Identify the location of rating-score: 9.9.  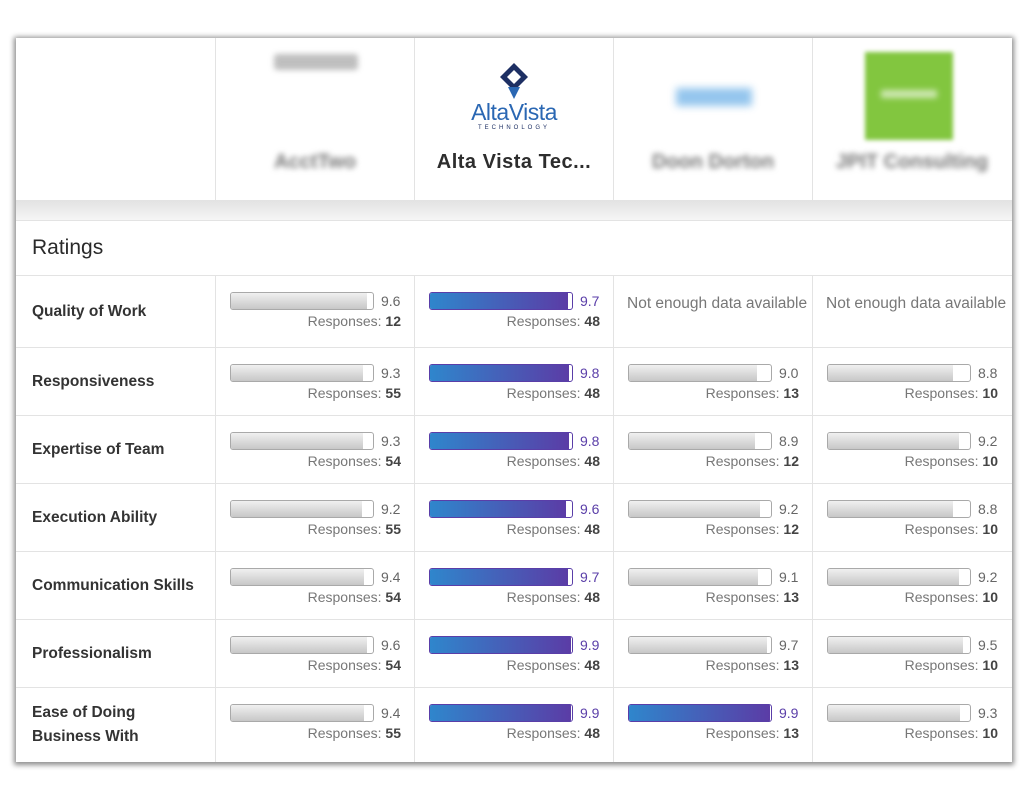
(590, 713).